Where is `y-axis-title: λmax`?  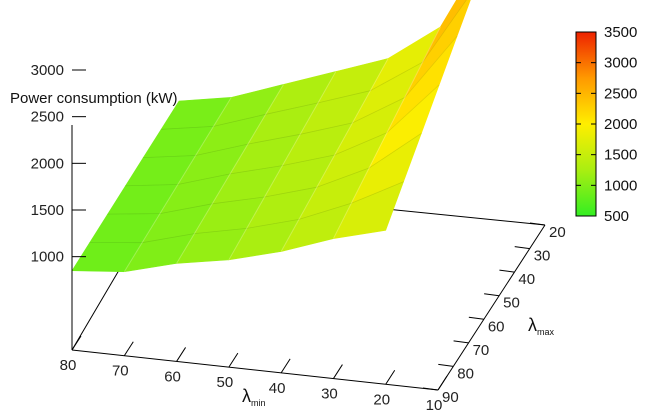 y-axis-title: λmax is located at coordinates (541, 326).